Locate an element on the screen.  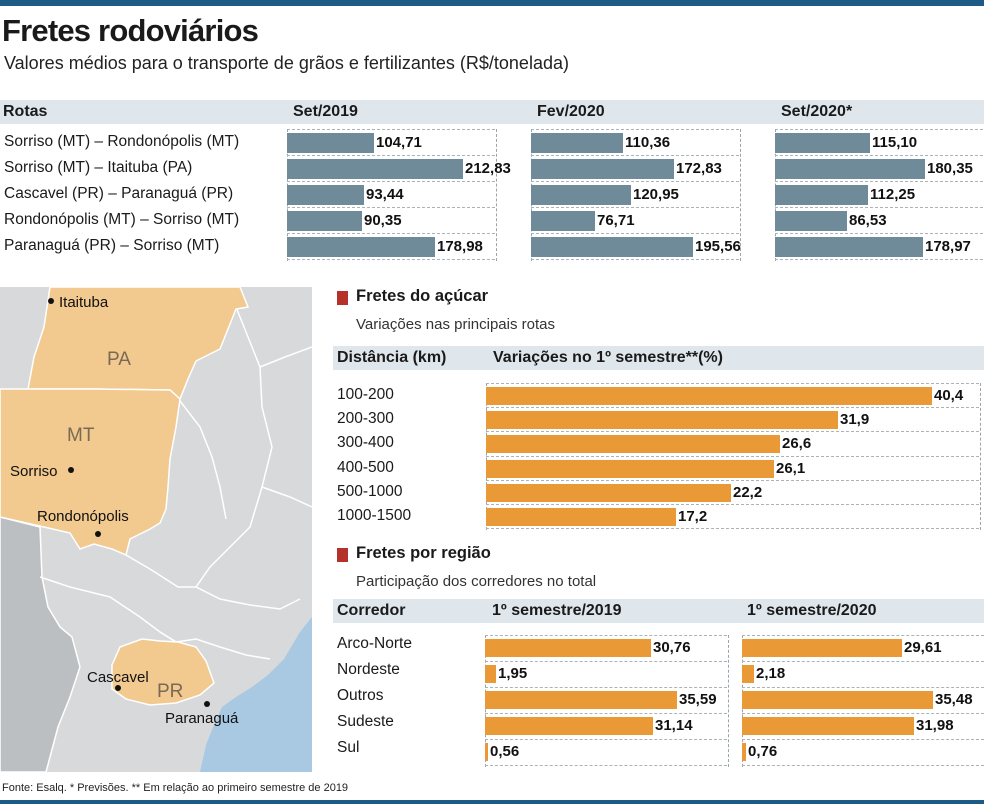
data-label: 35,59 is located at coordinates (698, 699).